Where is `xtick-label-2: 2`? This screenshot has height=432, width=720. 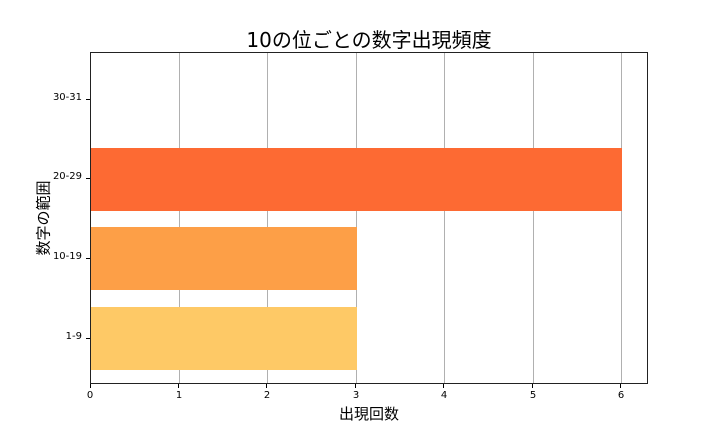
xtick-label-2: 2 is located at coordinates (267, 395).